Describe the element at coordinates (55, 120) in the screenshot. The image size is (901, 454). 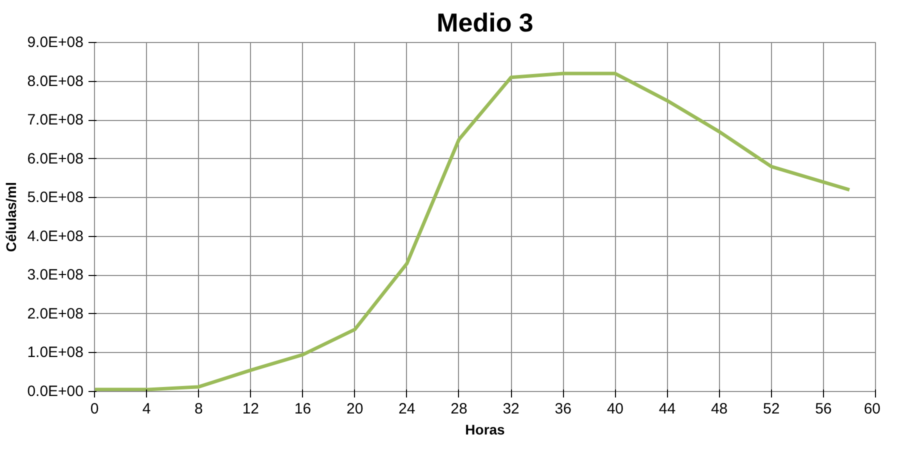
I see `y-tick-label: 7.0E+08` at that location.